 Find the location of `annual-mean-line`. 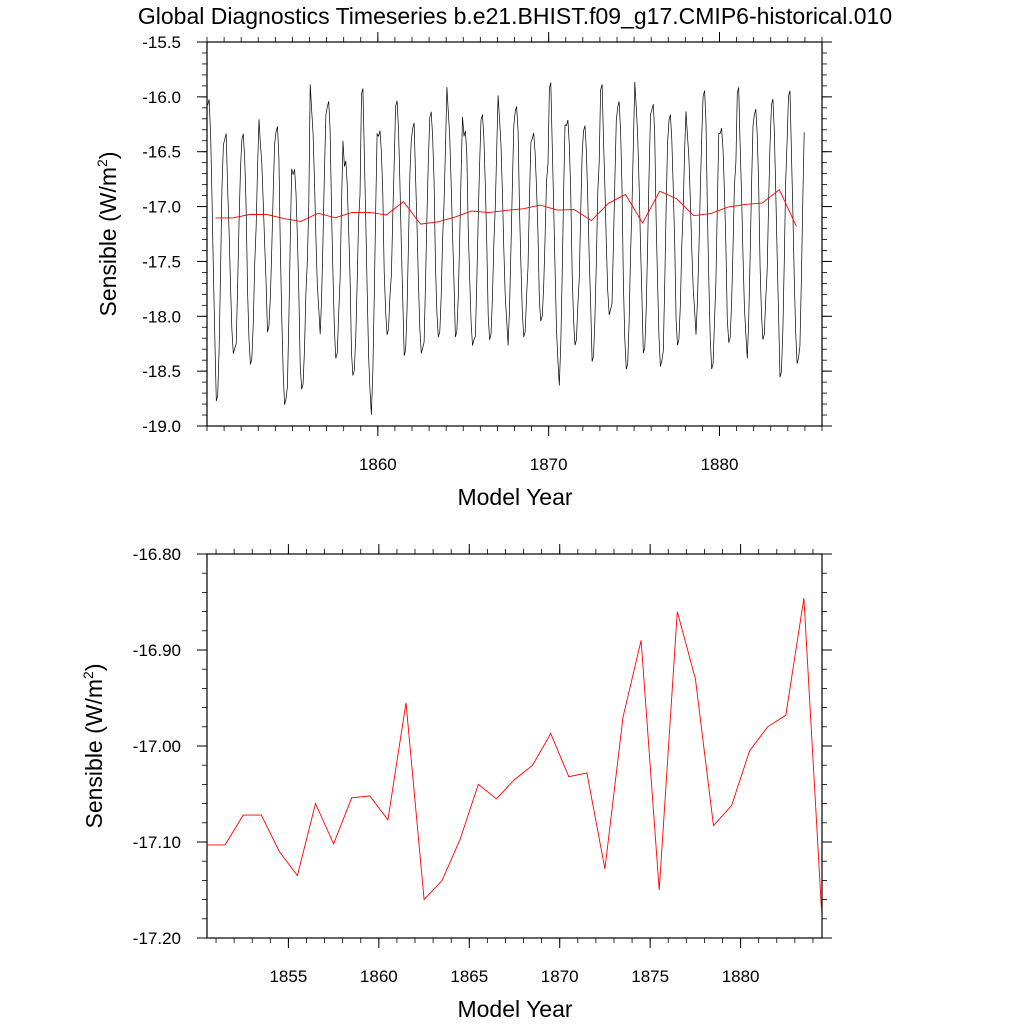

annual-mean-line is located at coordinates (506, 207).